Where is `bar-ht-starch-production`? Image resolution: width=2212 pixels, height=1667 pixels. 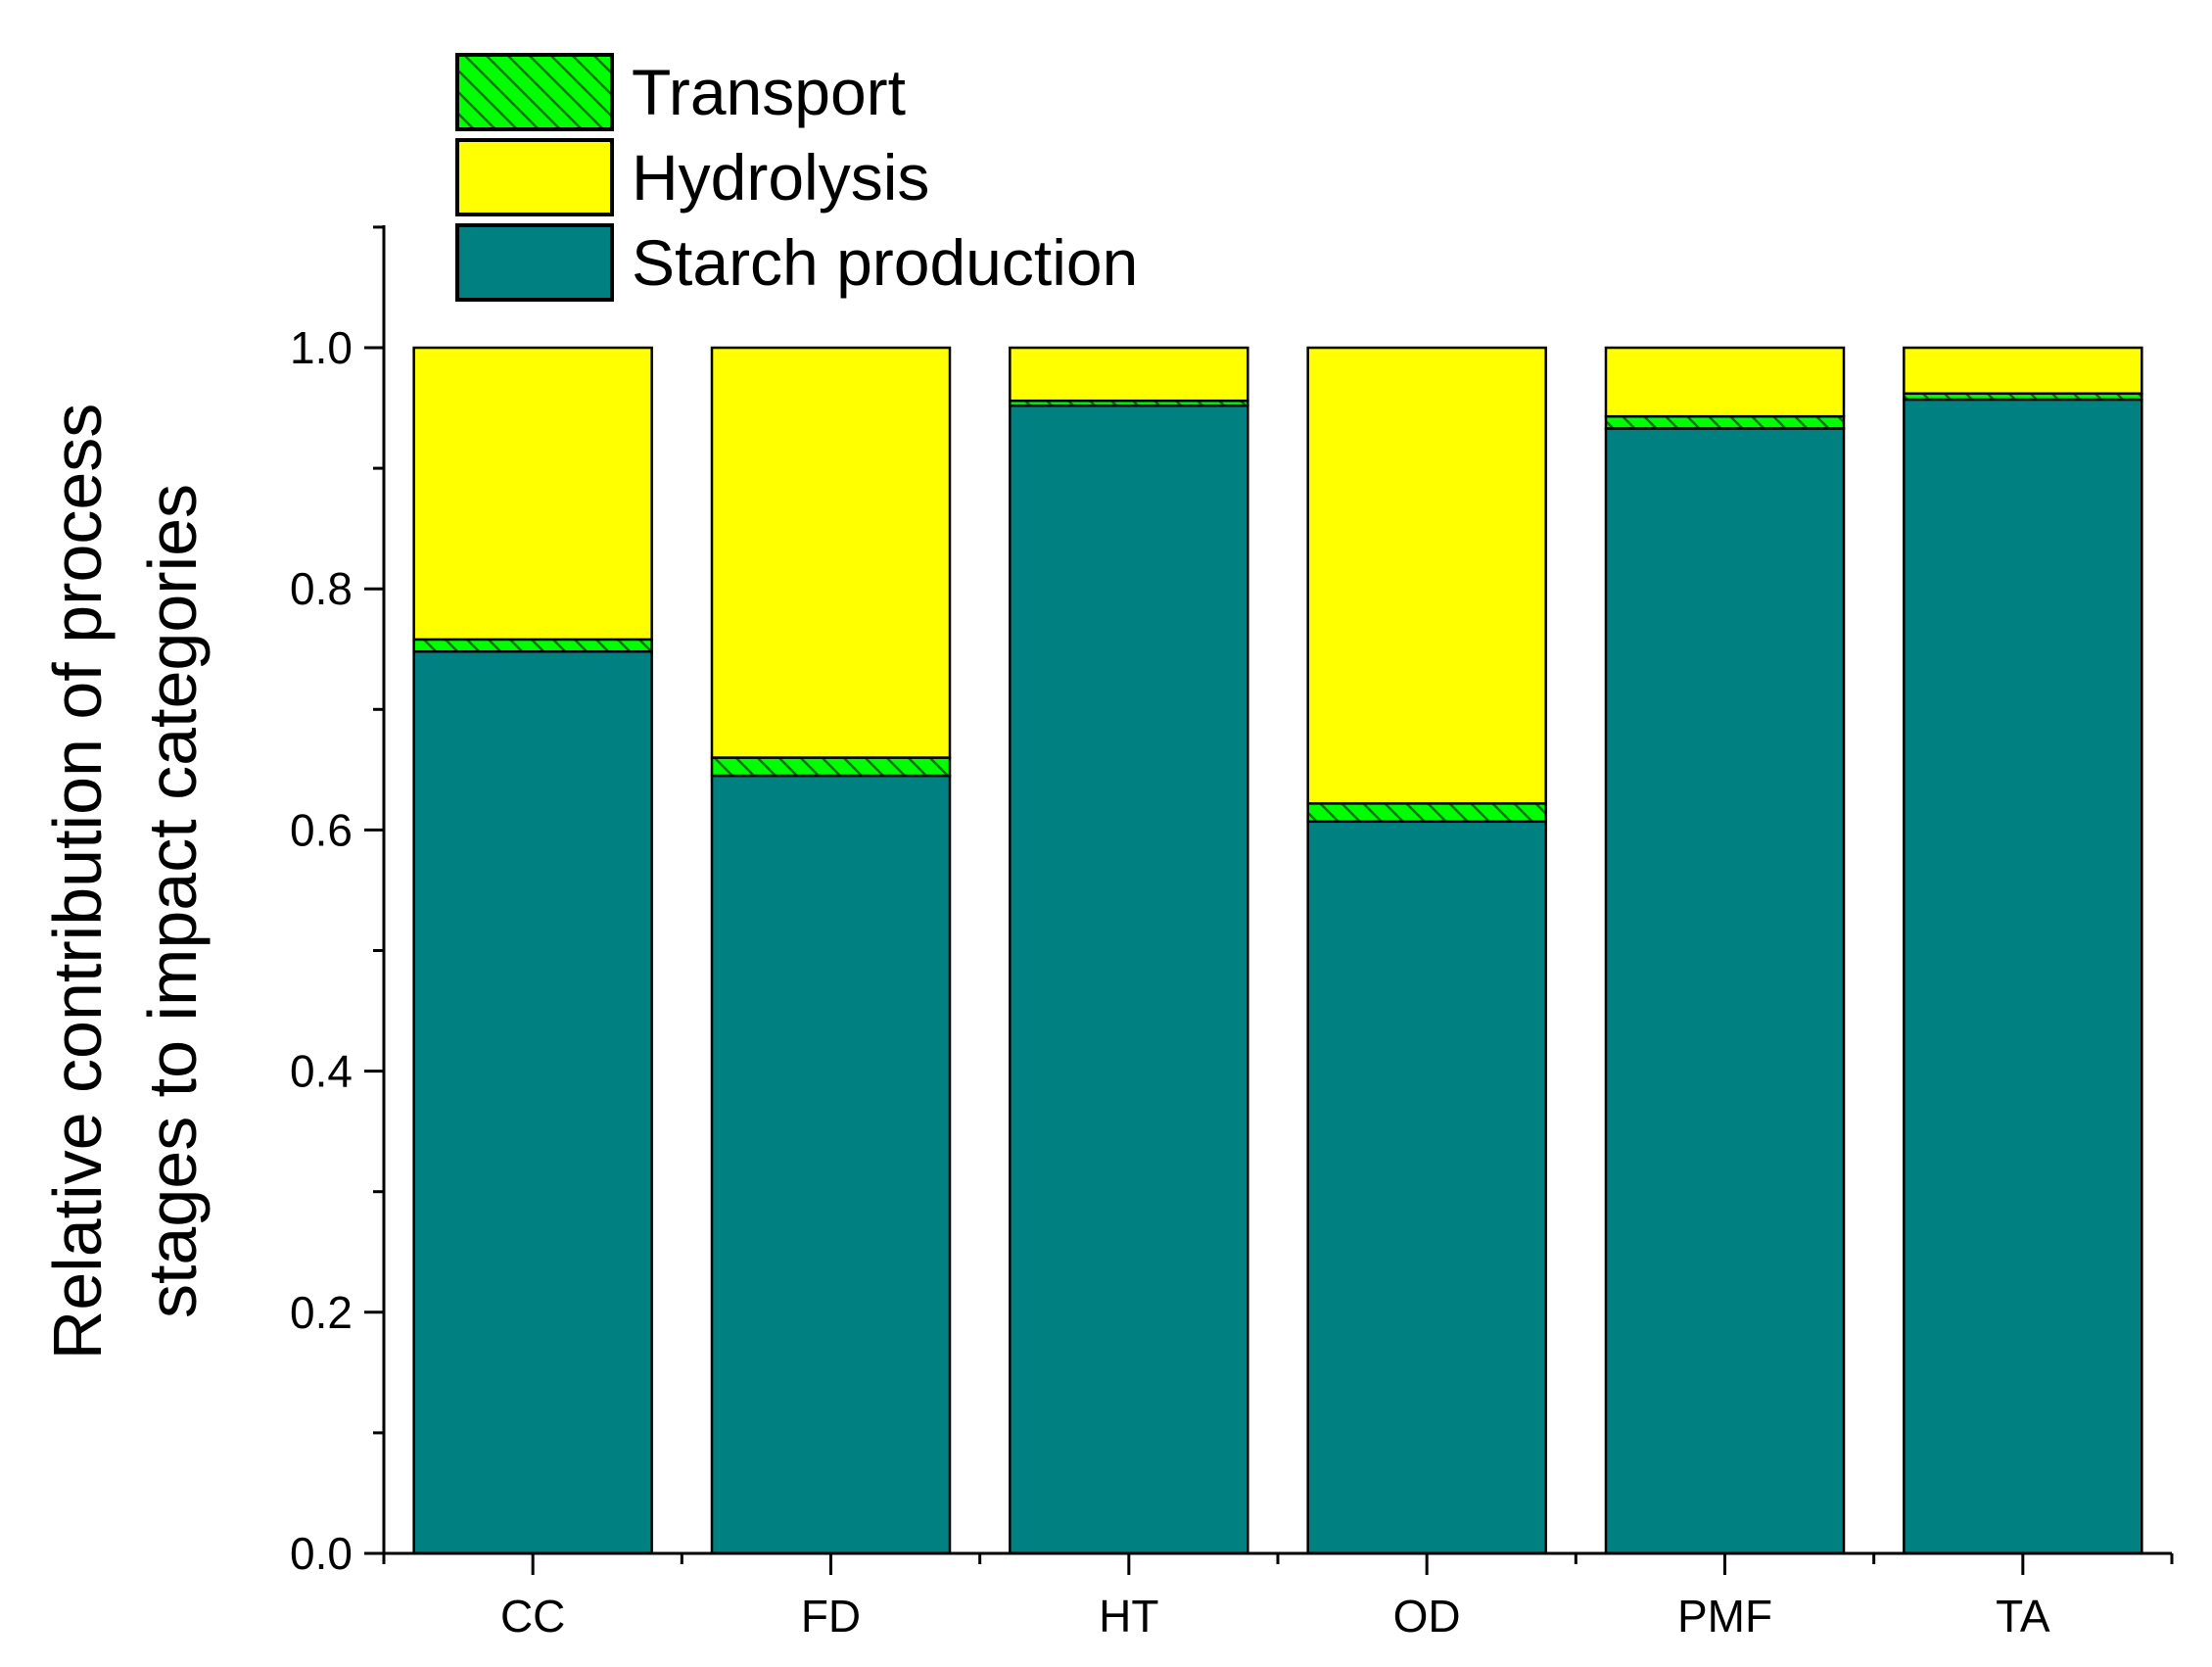
bar-ht-starch-production is located at coordinates (1129, 979).